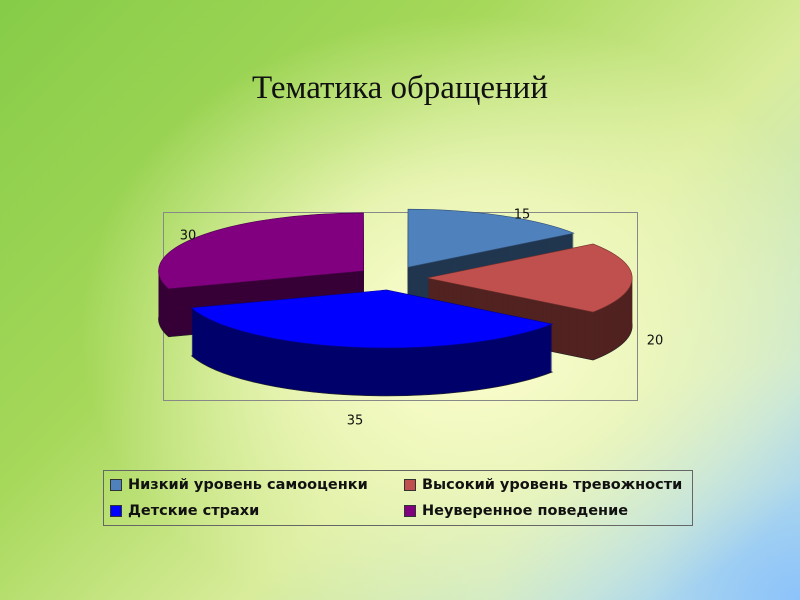 This screenshot has width=800, height=600. Describe the element at coordinates (525, 511) in the screenshot. I see `legend-label: Неуверенное поведение` at that location.